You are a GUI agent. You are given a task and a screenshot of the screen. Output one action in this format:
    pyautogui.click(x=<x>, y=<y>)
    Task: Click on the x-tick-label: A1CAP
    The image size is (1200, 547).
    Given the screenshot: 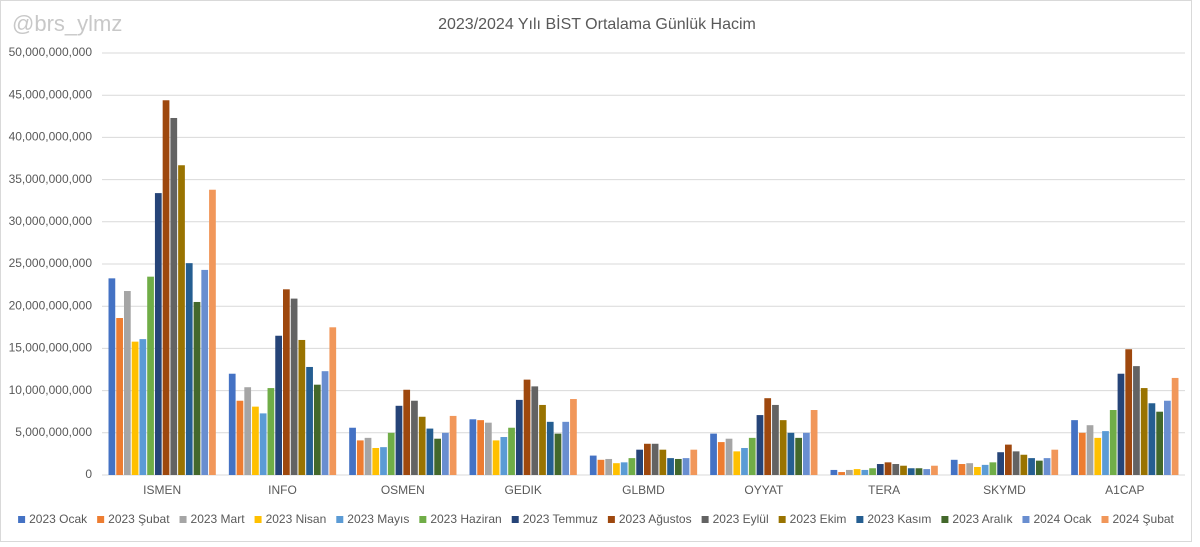 What is the action you would take?
    pyautogui.click(x=1124, y=490)
    